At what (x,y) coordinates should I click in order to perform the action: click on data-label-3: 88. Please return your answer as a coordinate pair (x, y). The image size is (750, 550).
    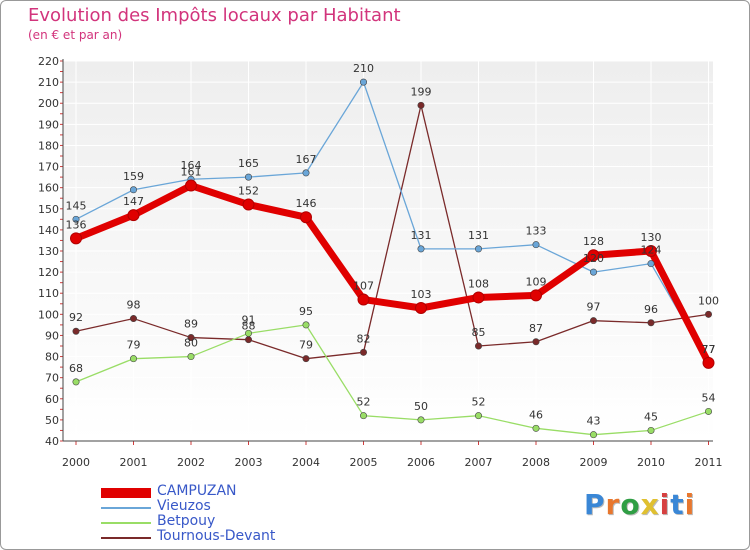
    Looking at the image, I should click on (249, 326).